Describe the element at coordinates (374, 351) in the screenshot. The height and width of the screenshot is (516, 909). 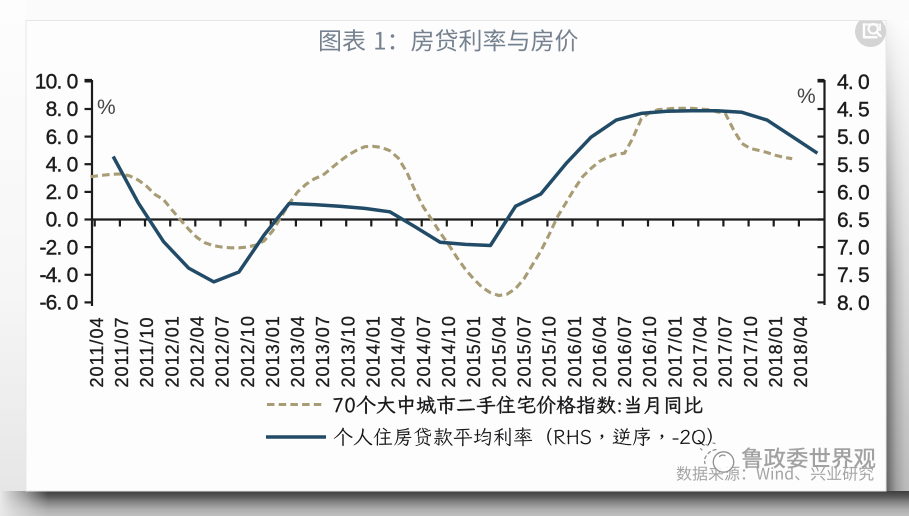
I see `svg-text: 2014/01` at that location.